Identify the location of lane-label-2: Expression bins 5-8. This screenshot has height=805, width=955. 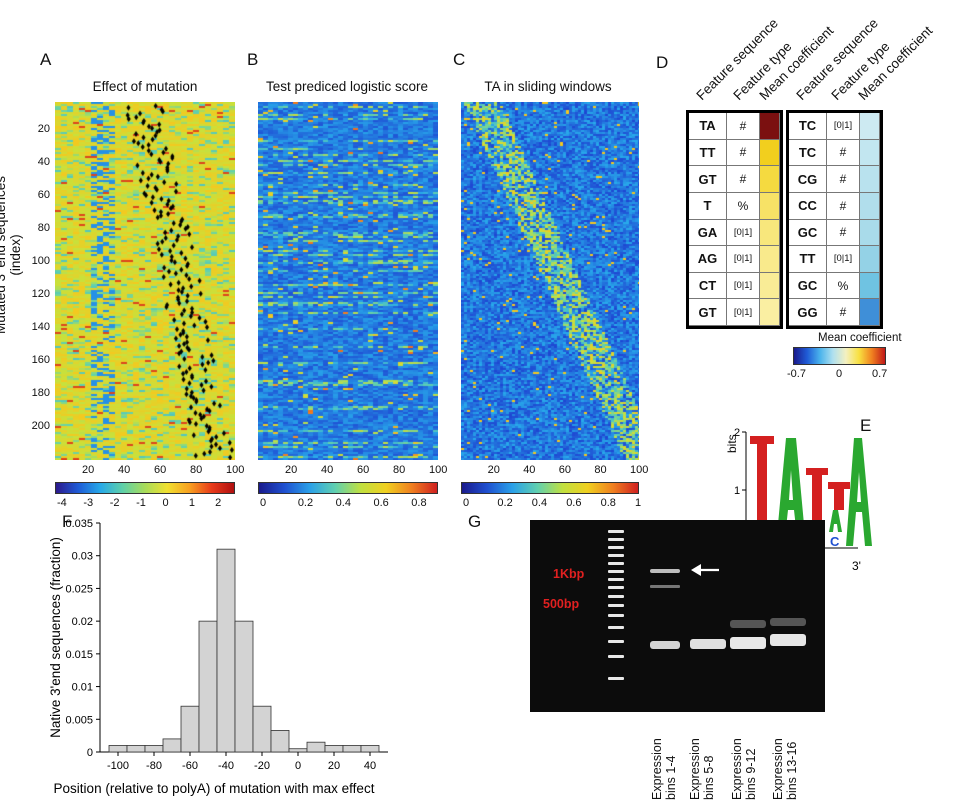
(702, 769).